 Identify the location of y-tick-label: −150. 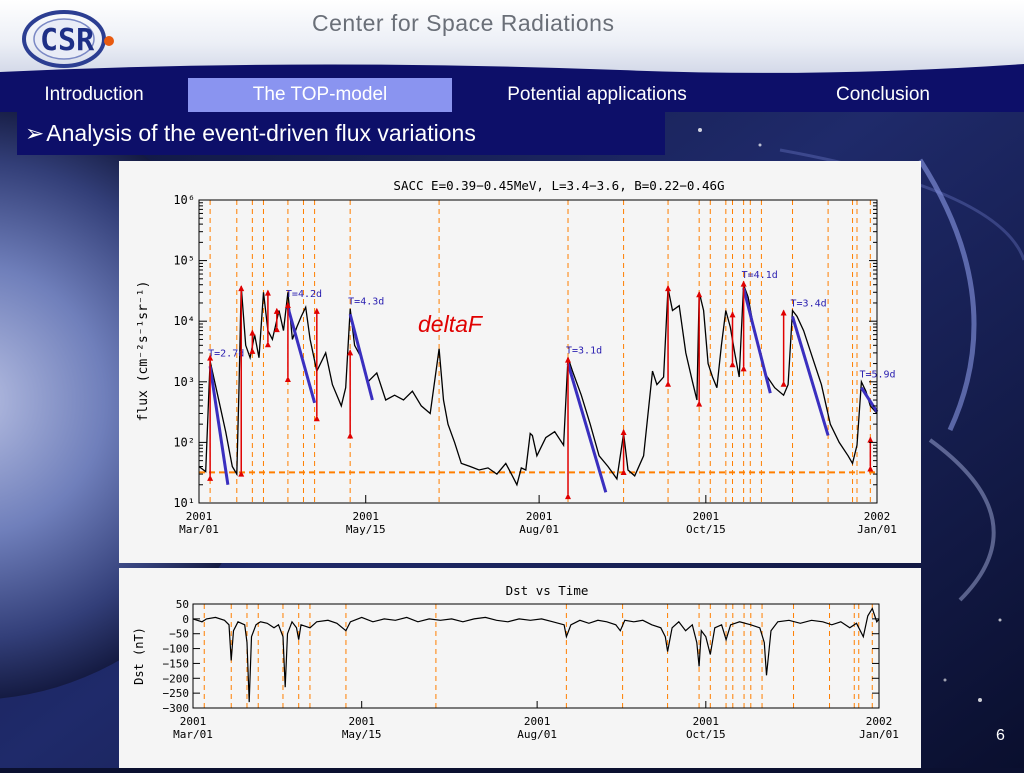
(176, 663).